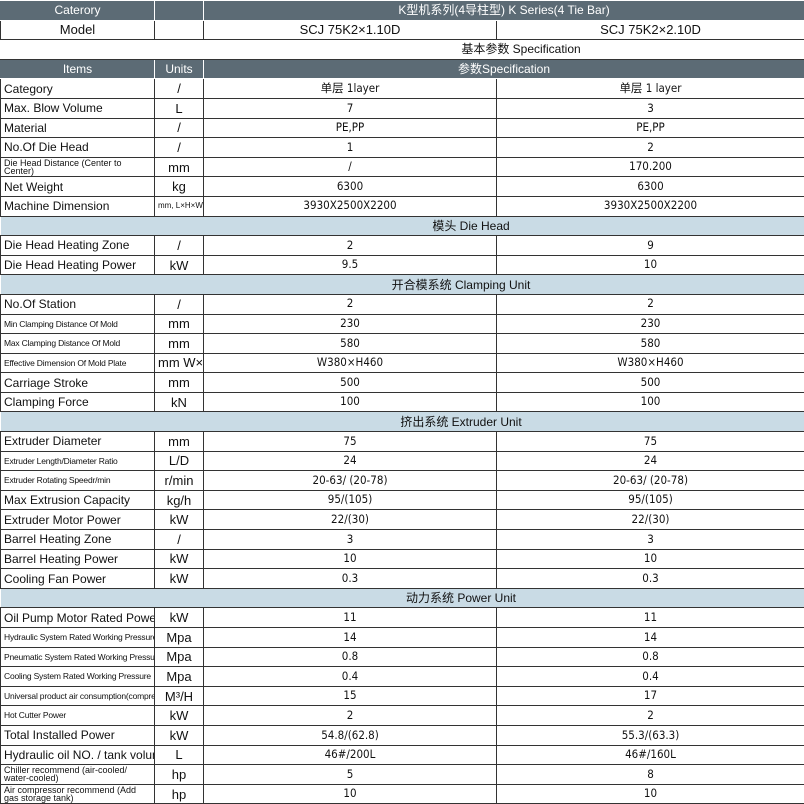 The width and height of the screenshot is (804, 804). I want to click on value-model-1: 0.3, so click(350, 579).